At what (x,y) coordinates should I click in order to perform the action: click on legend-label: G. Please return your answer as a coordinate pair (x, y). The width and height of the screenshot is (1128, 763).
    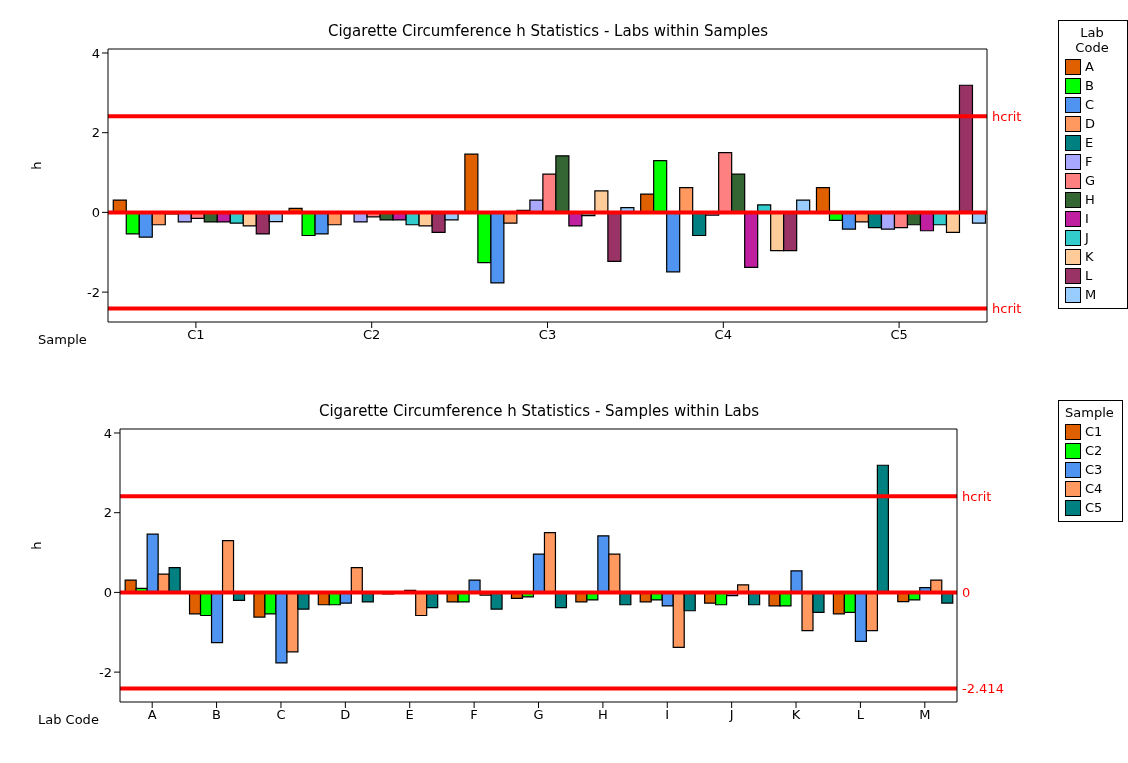
    Looking at the image, I should click on (1090, 180).